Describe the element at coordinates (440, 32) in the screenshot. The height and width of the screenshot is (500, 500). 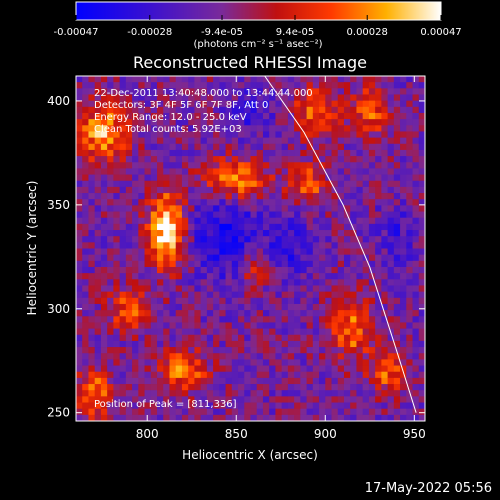
I see `colorbar-tick-label: 0.00047` at that location.